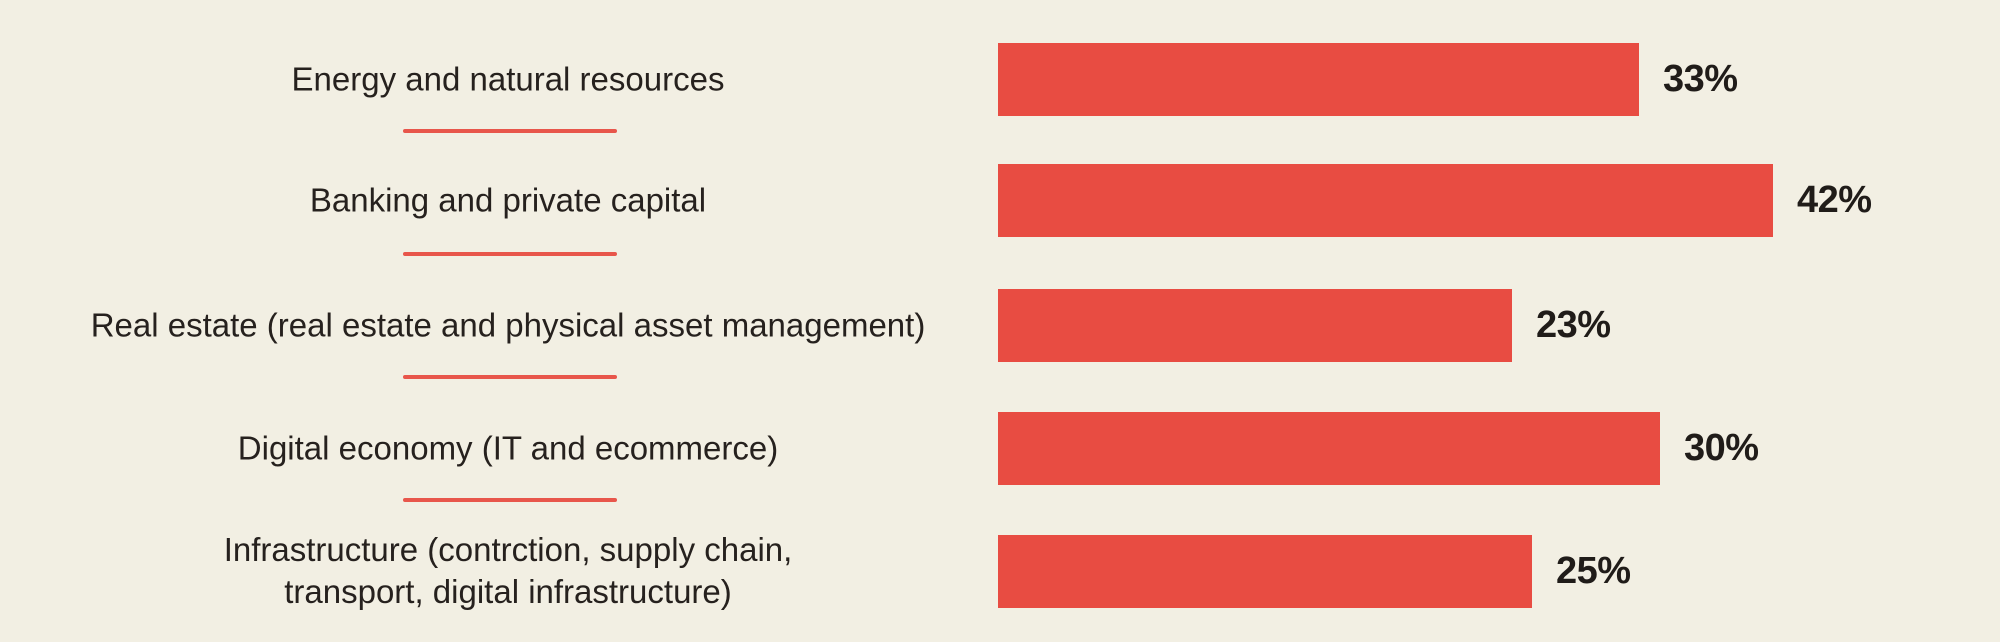 This screenshot has height=642, width=2000. Describe the element at coordinates (508, 448) in the screenshot. I see `category-label: Digital economy (IT and ecommerce)` at that location.